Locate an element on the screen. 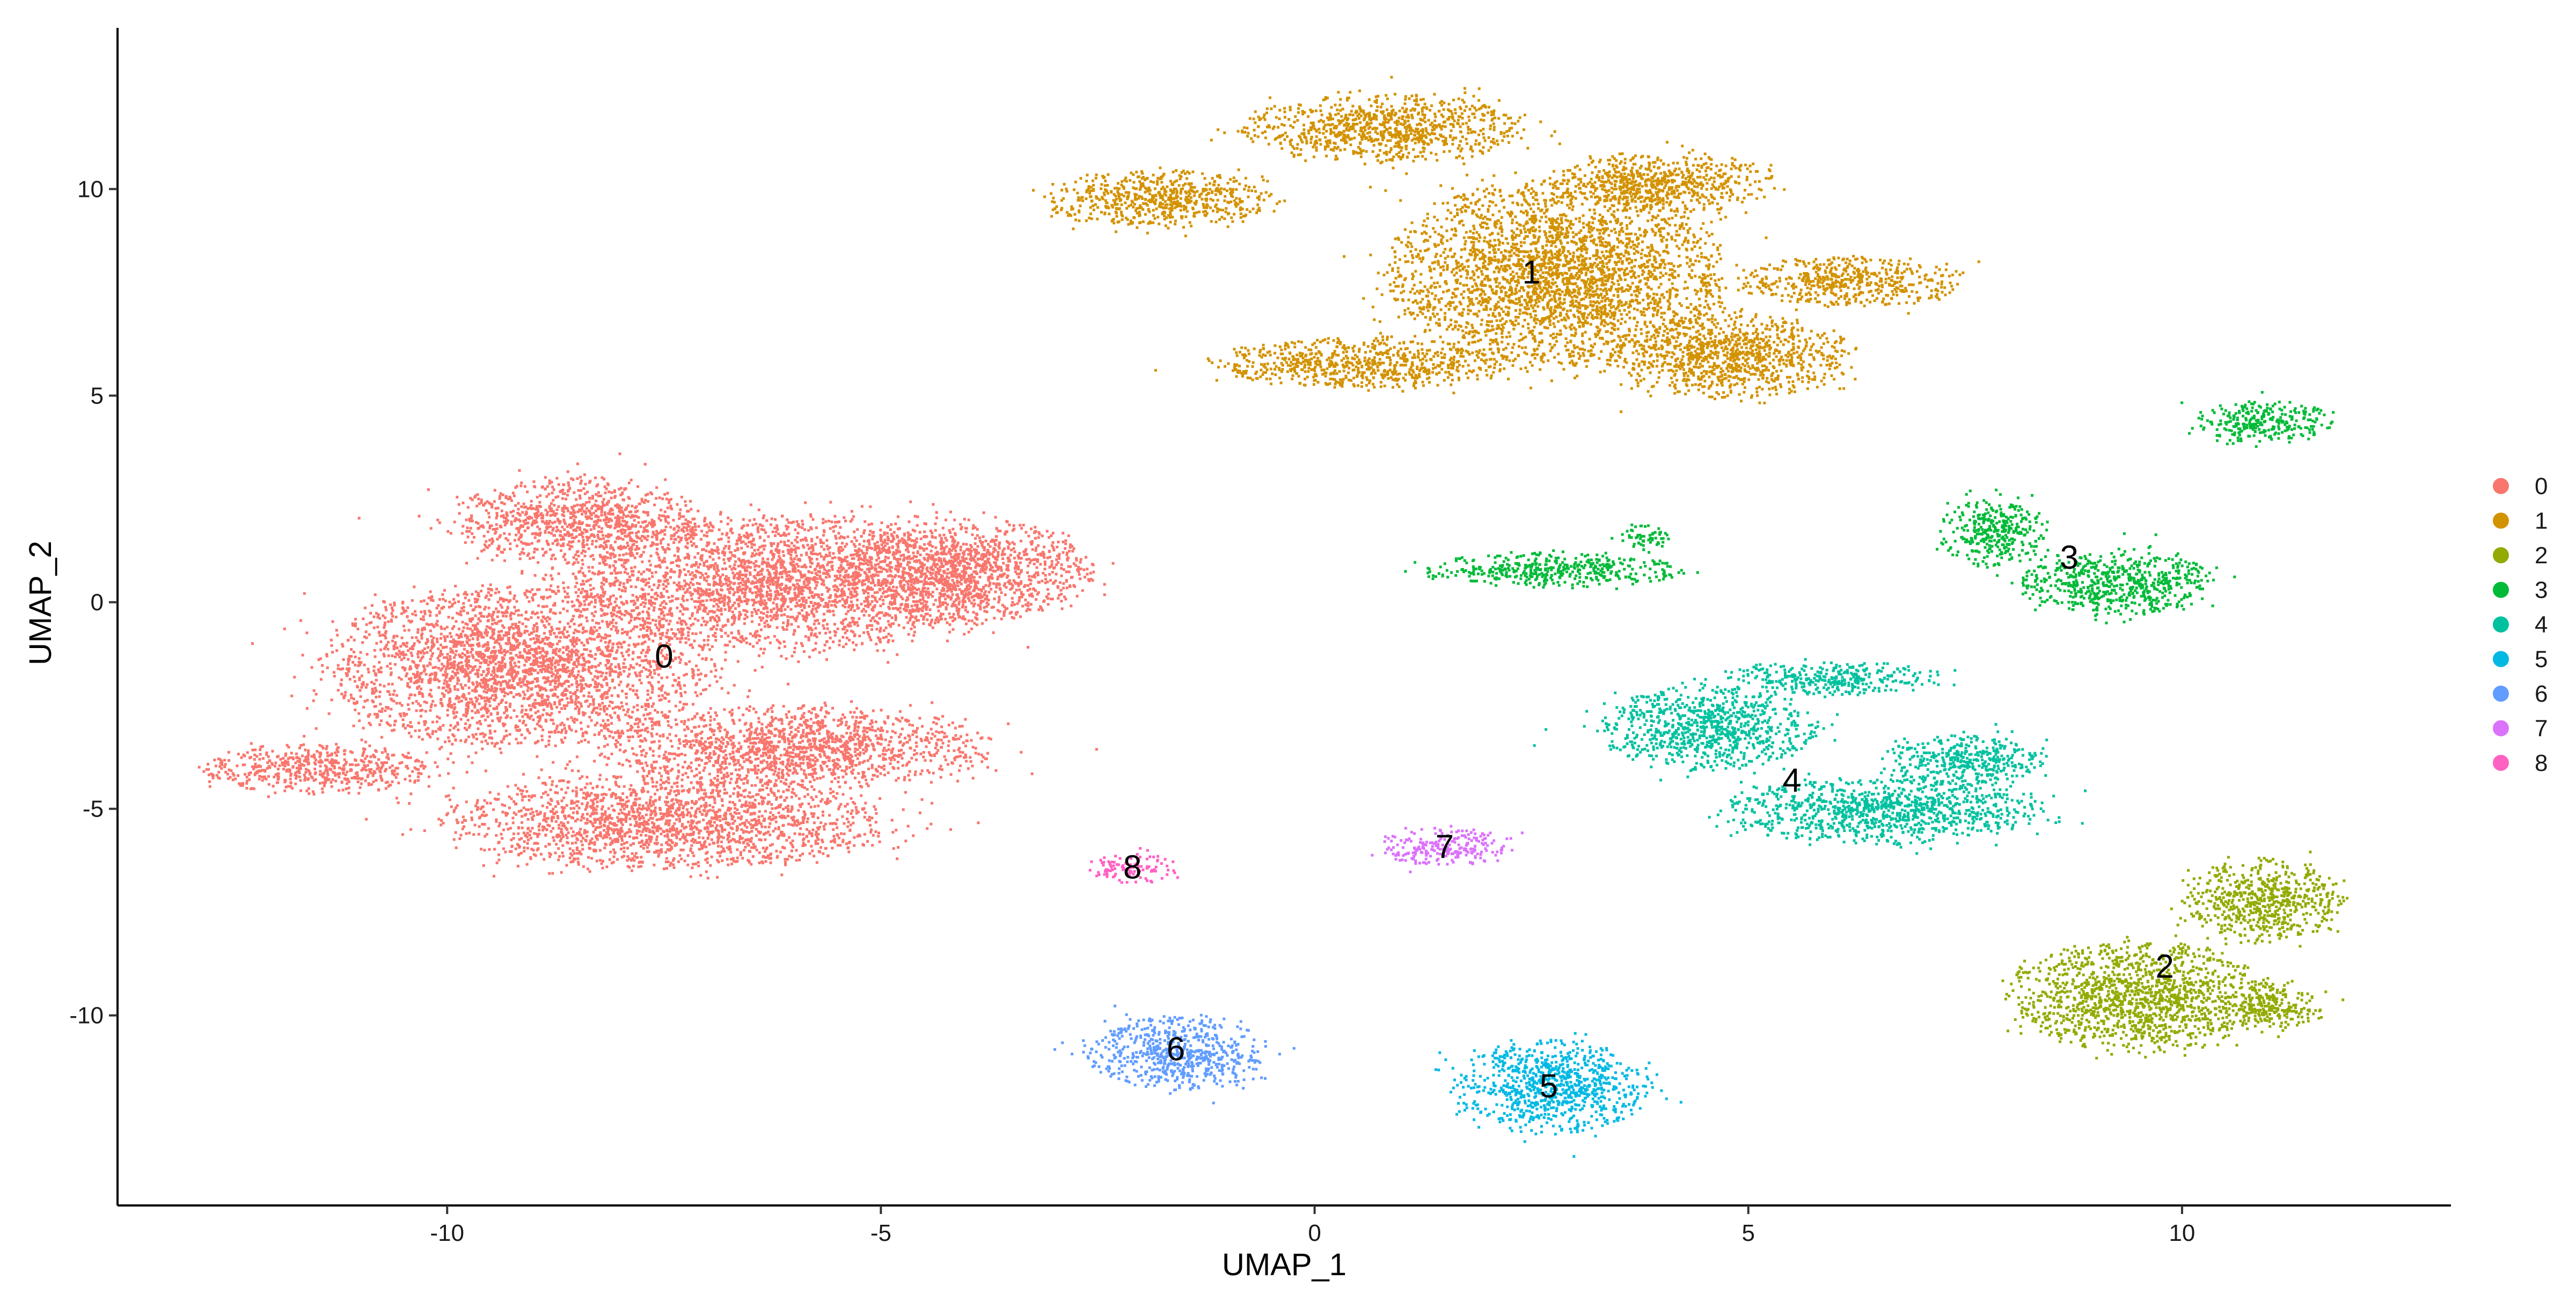 Image resolution: width=2576 pixels, height=1309 pixels. cluster-0-points is located at coordinates (656, 666).